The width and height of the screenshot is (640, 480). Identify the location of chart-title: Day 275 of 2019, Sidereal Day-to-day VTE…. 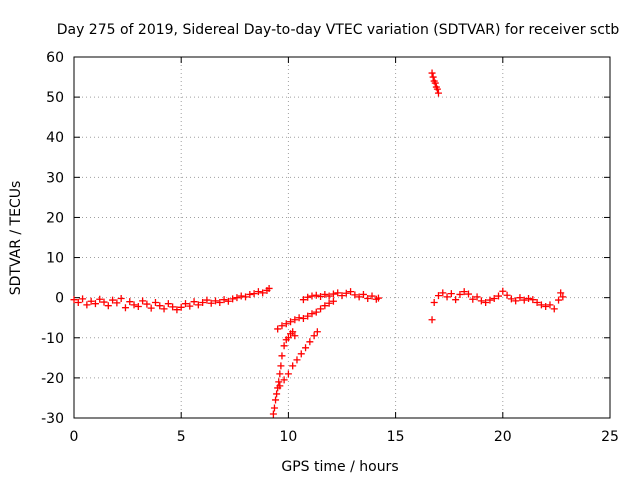
(338, 30).